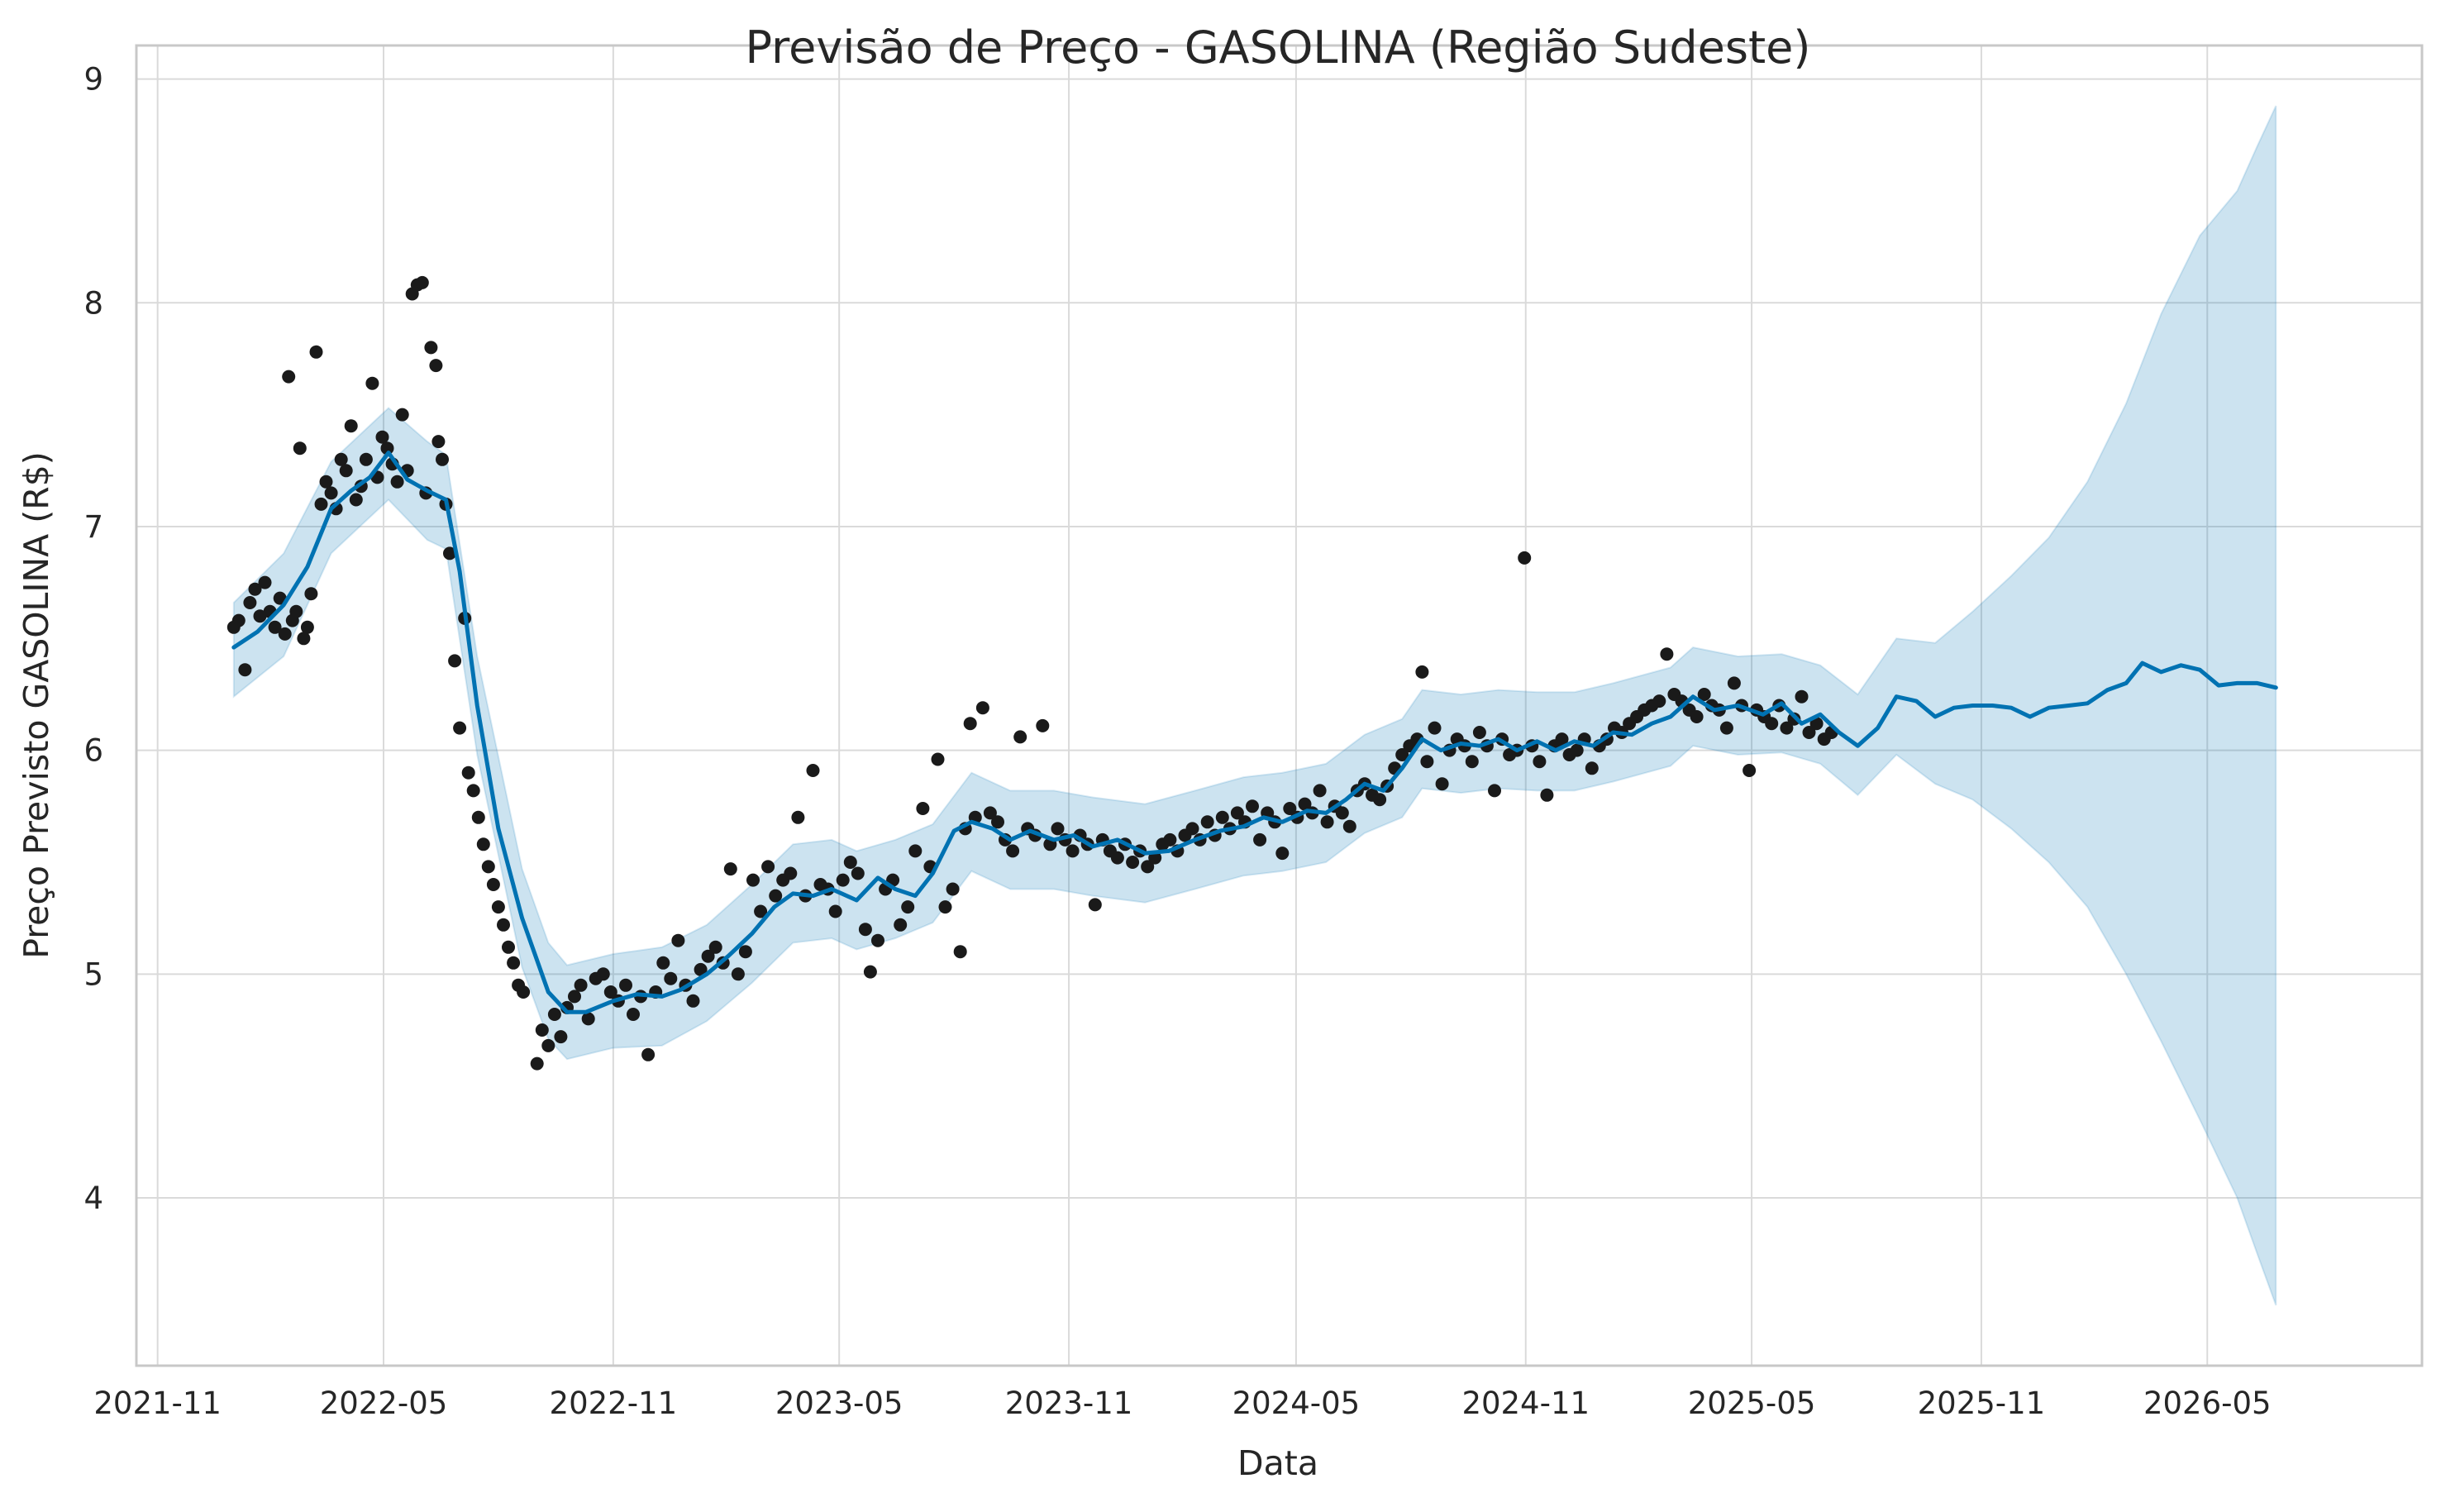 Image resolution: width=2441 pixels, height=1512 pixels. Describe the element at coordinates (1526, 1403) in the screenshot. I see `x-tick-label: 2024-11` at that location.